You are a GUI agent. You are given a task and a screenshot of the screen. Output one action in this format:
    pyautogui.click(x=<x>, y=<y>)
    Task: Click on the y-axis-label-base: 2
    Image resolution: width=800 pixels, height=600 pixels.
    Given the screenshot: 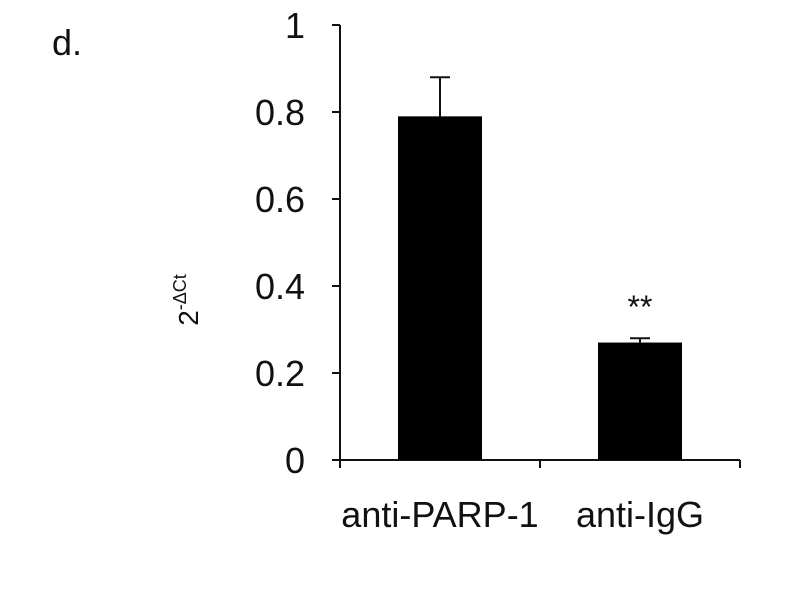 What is the action you would take?
    pyautogui.click(x=188, y=318)
    